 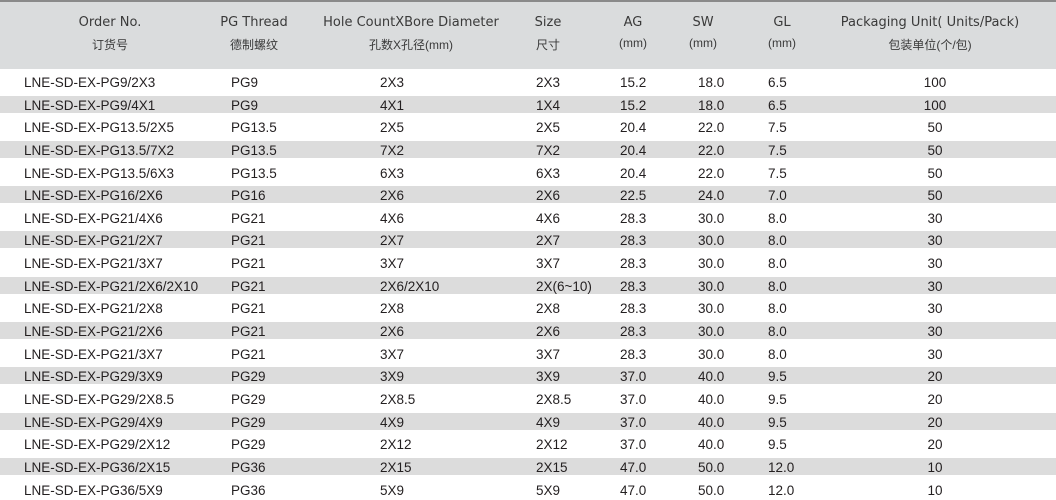 What do you see at coordinates (254, 34) in the screenshot?
I see `header-pg-thread: PG Thread 德制螺纹` at bounding box center [254, 34].